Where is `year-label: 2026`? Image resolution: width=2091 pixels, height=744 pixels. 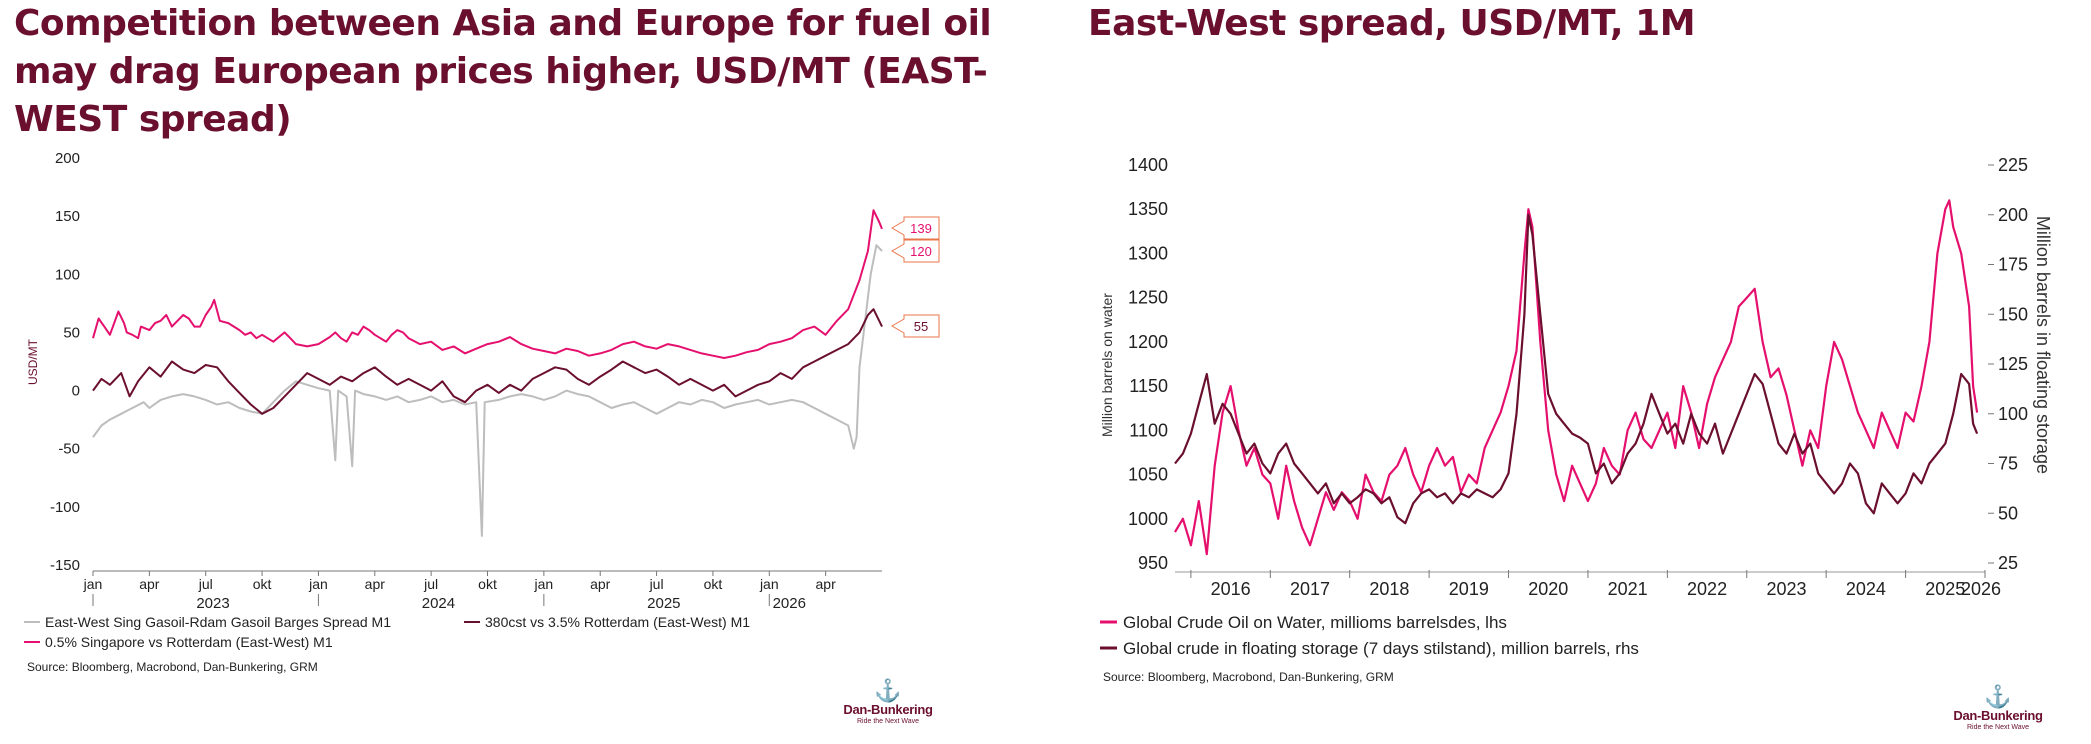 year-label: 2026 is located at coordinates (789, 603).